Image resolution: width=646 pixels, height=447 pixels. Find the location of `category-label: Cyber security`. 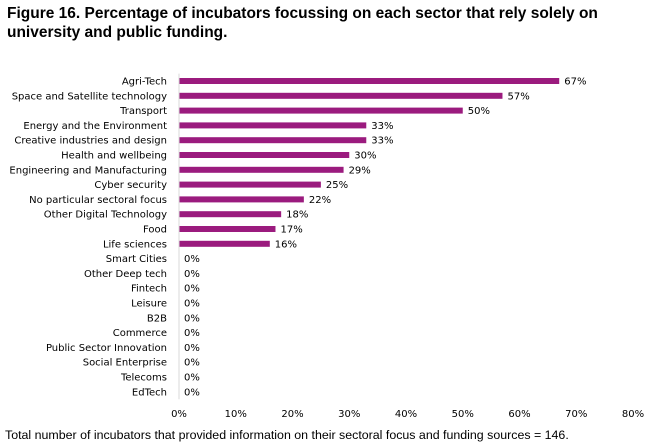

category-label: Cyber security is located at coordinates (130, 185).